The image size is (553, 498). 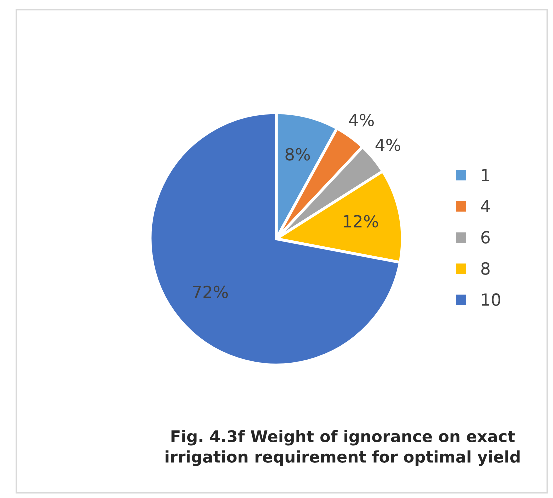 I want to click on data-label: 8%, so click(x=298, y=154).